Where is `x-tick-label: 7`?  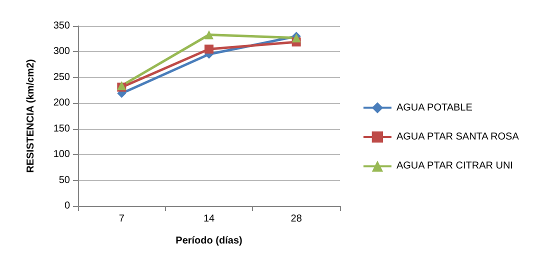
x-tick-label: 7 is located at coordinates (121, 219).